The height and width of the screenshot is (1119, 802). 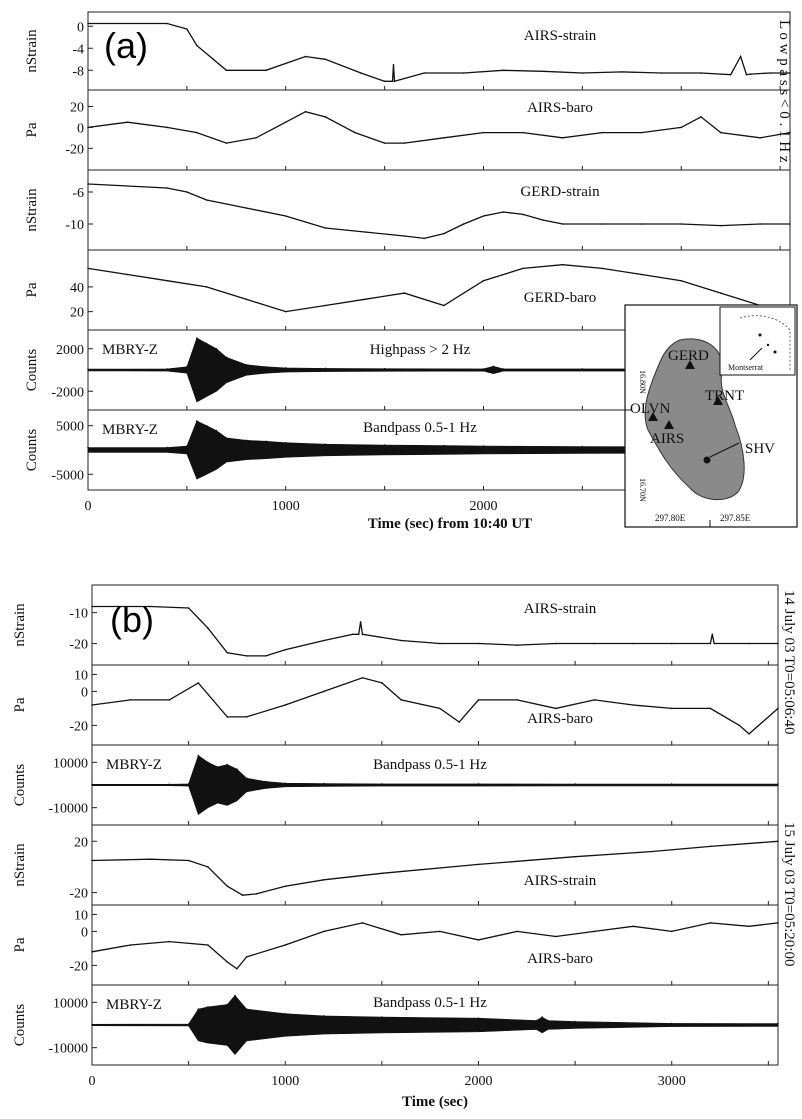 I want to click on lat-label: 16.70N, so click(x=642, y=490).